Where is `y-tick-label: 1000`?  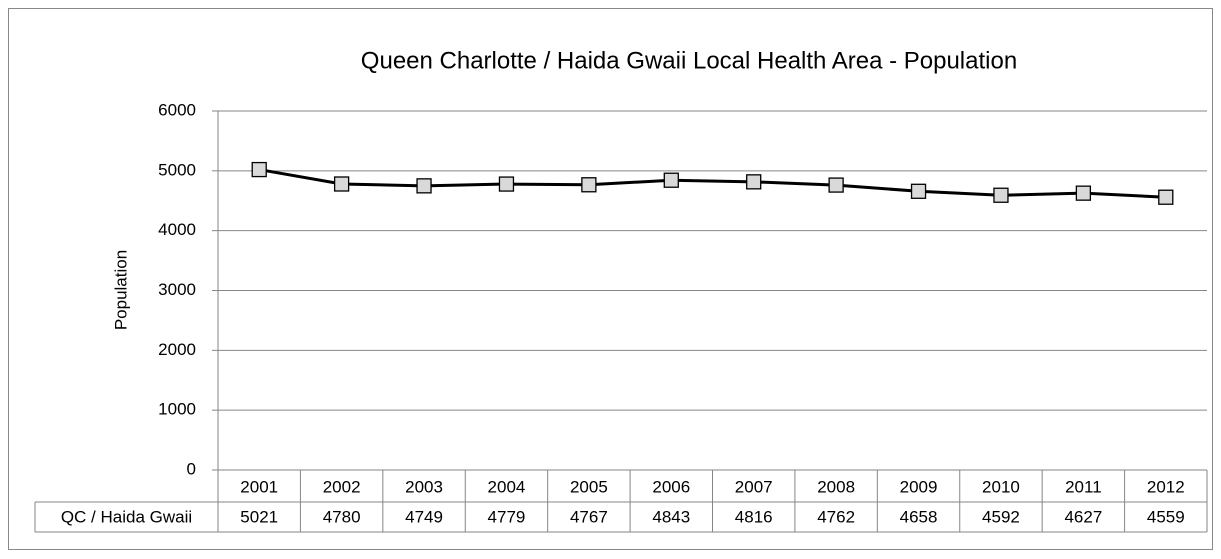
y-tick-label: 1000 is located at coordinates (177, 409).